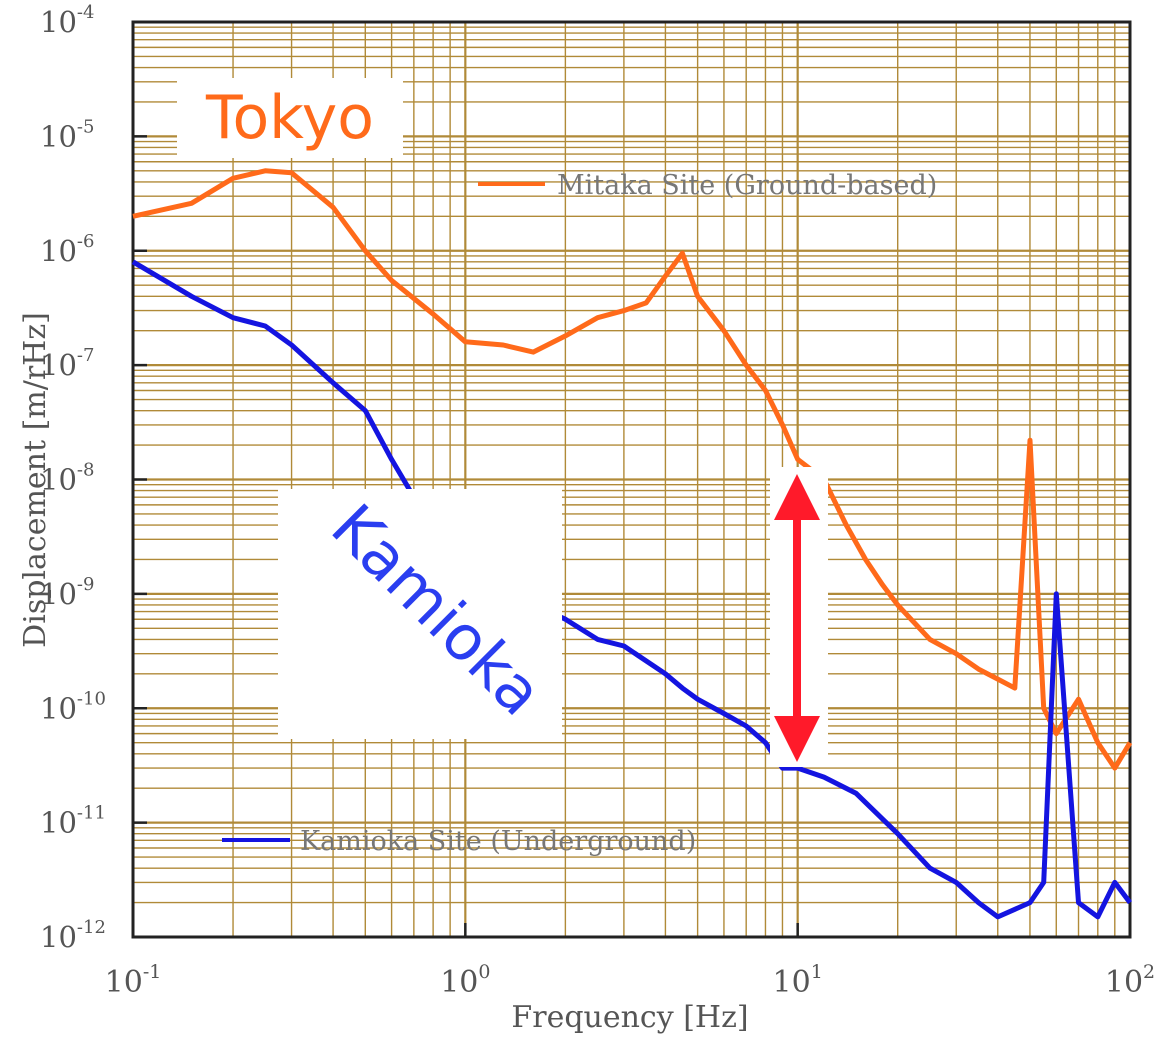  I want to click on y-tick-label: 10⁻⁴, so click(67, 20).